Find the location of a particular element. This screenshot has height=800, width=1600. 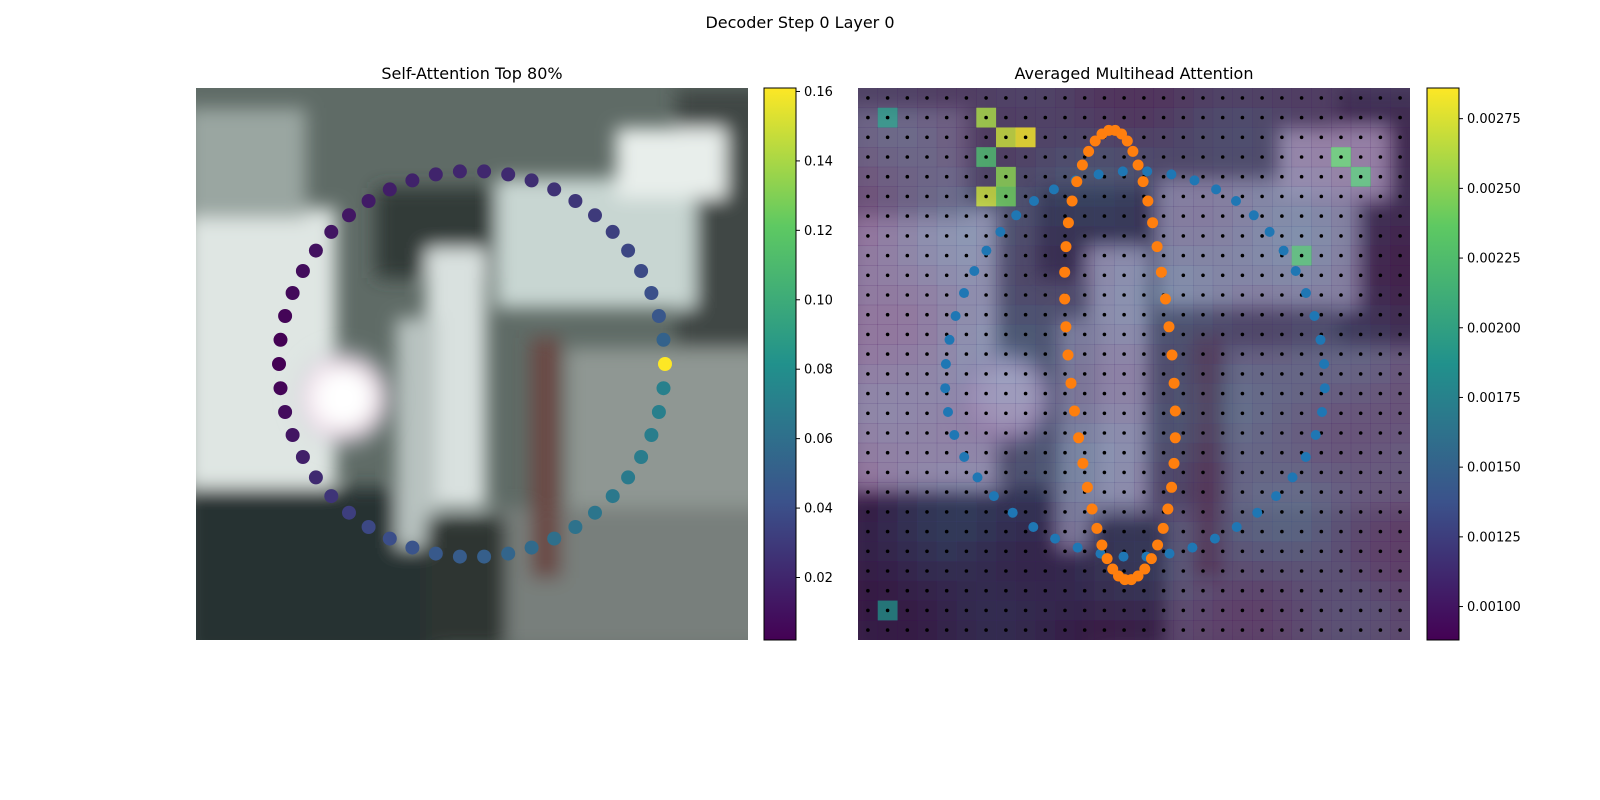

colorbar-tick-label: 0.00225 is located at coordinates (1494, 259).